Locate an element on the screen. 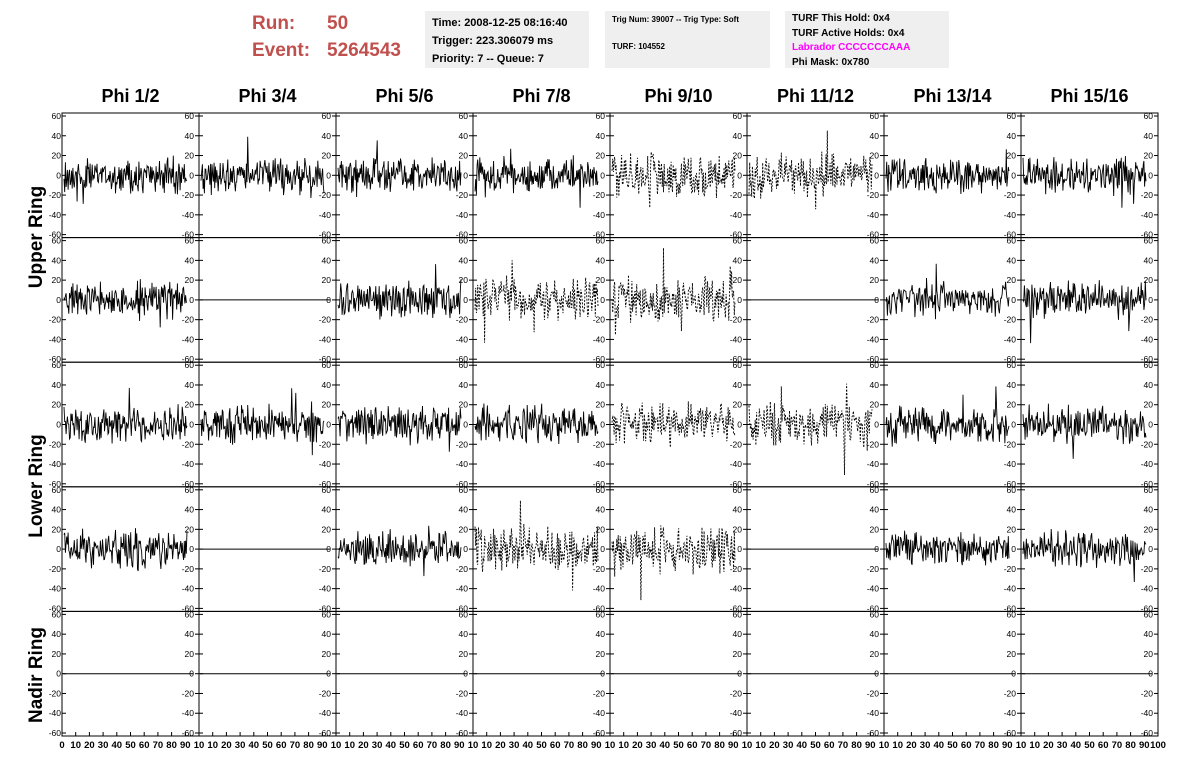  waveform-panel is located at coordinates (678, 300).